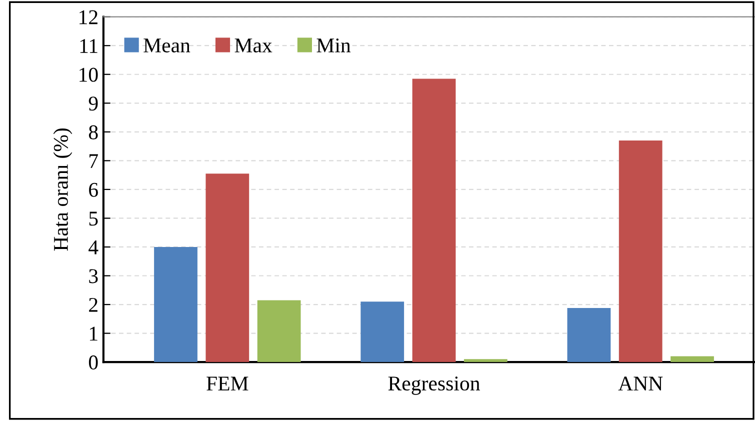 This screenshot has width=755, height=421. What do you see at coordinates (93, 305) in the screenshot?
I see `y-tick-label: 2` at bounding box center [93, 305].